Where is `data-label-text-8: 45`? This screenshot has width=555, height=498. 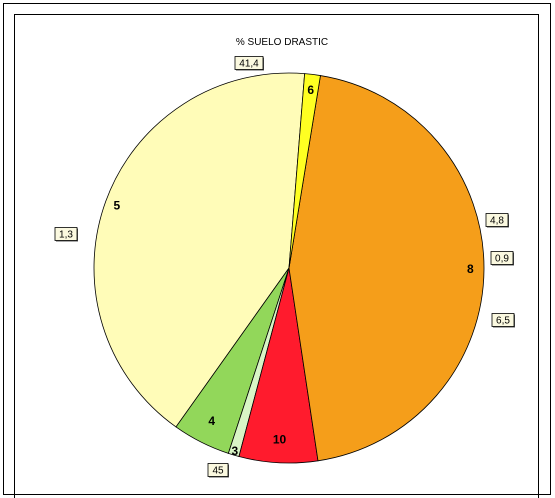
data-label-text-8: 45 is located at coordinates (218, 471).